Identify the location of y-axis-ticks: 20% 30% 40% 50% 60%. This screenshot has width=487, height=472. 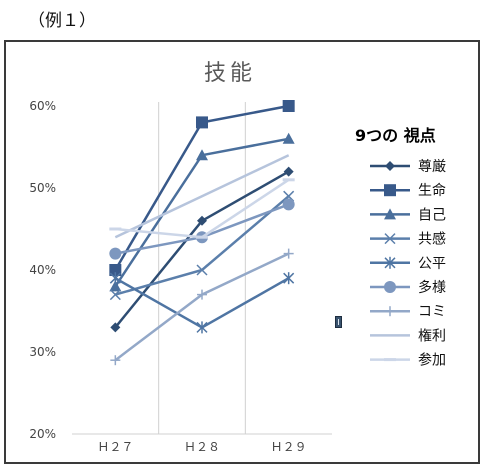
(42, 270).